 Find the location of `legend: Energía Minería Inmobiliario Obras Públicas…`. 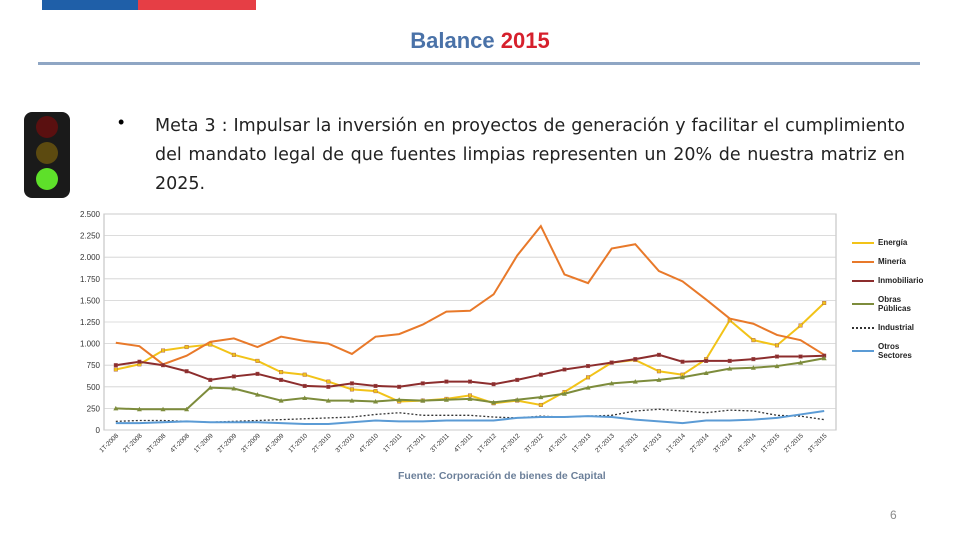

legend: Energía Minería Inmobiliario Obras Públicas… is located at coordinates (892, 304).